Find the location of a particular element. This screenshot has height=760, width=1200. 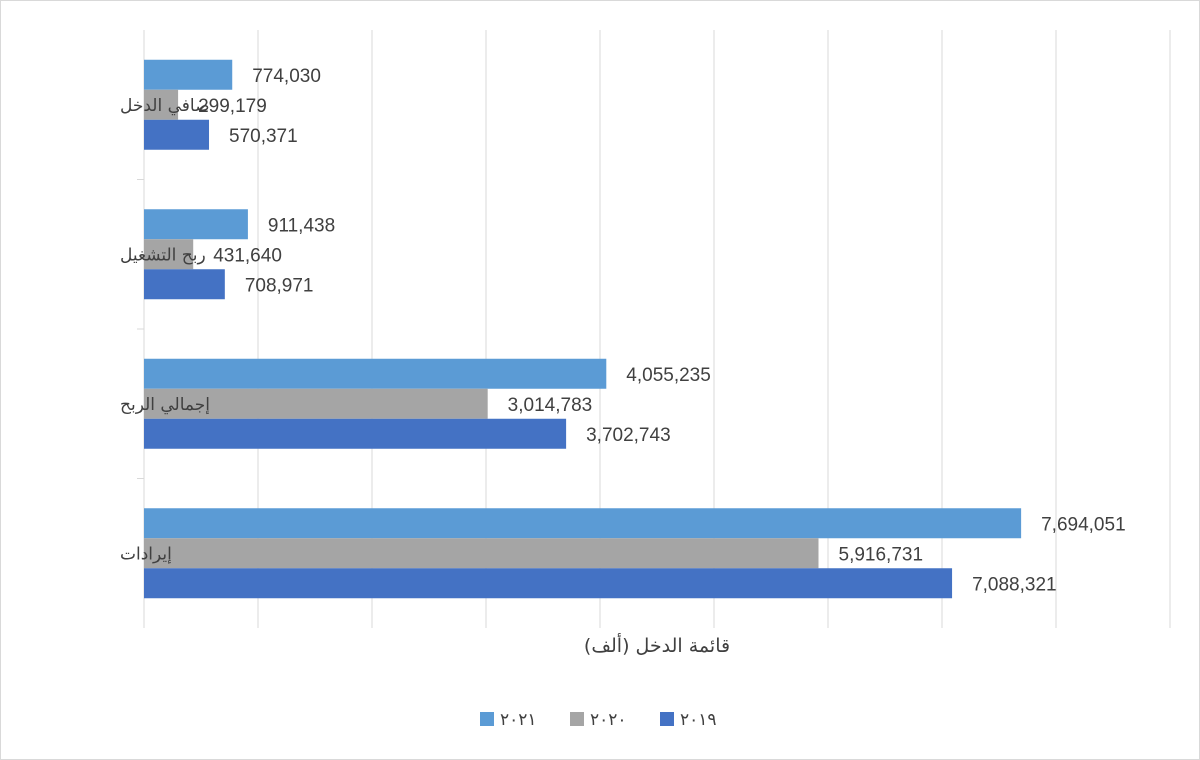

category-label: صافي الدخل is located at coordinates (165, 106).